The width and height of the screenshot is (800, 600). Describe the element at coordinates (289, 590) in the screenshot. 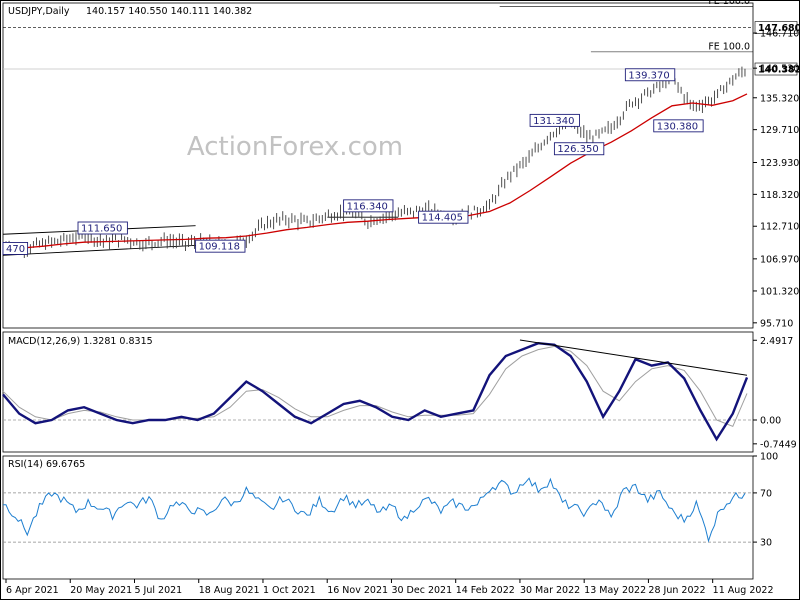

I see `x-tick-label: 1 Oct 2021` at that location.